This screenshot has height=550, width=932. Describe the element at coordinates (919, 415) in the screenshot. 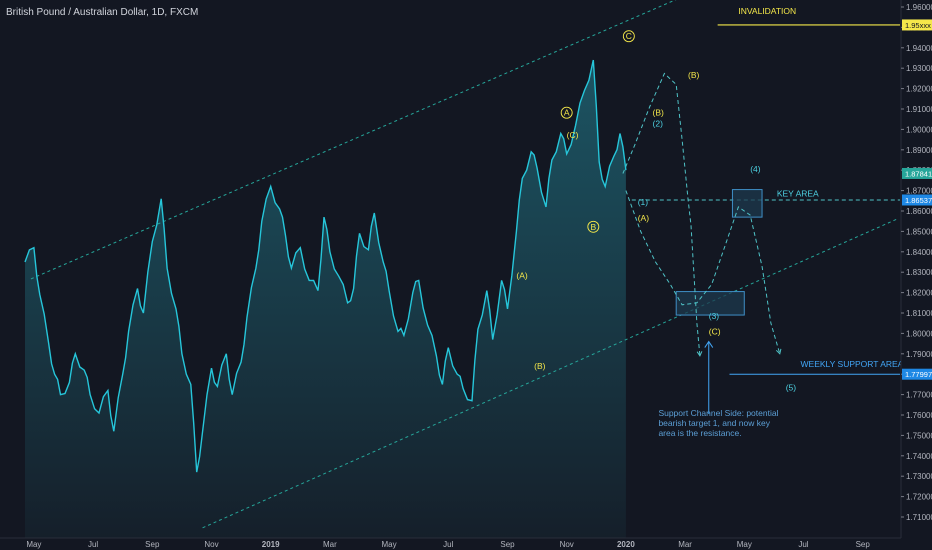

I see `price-tick-label: 1.76000` at that location.